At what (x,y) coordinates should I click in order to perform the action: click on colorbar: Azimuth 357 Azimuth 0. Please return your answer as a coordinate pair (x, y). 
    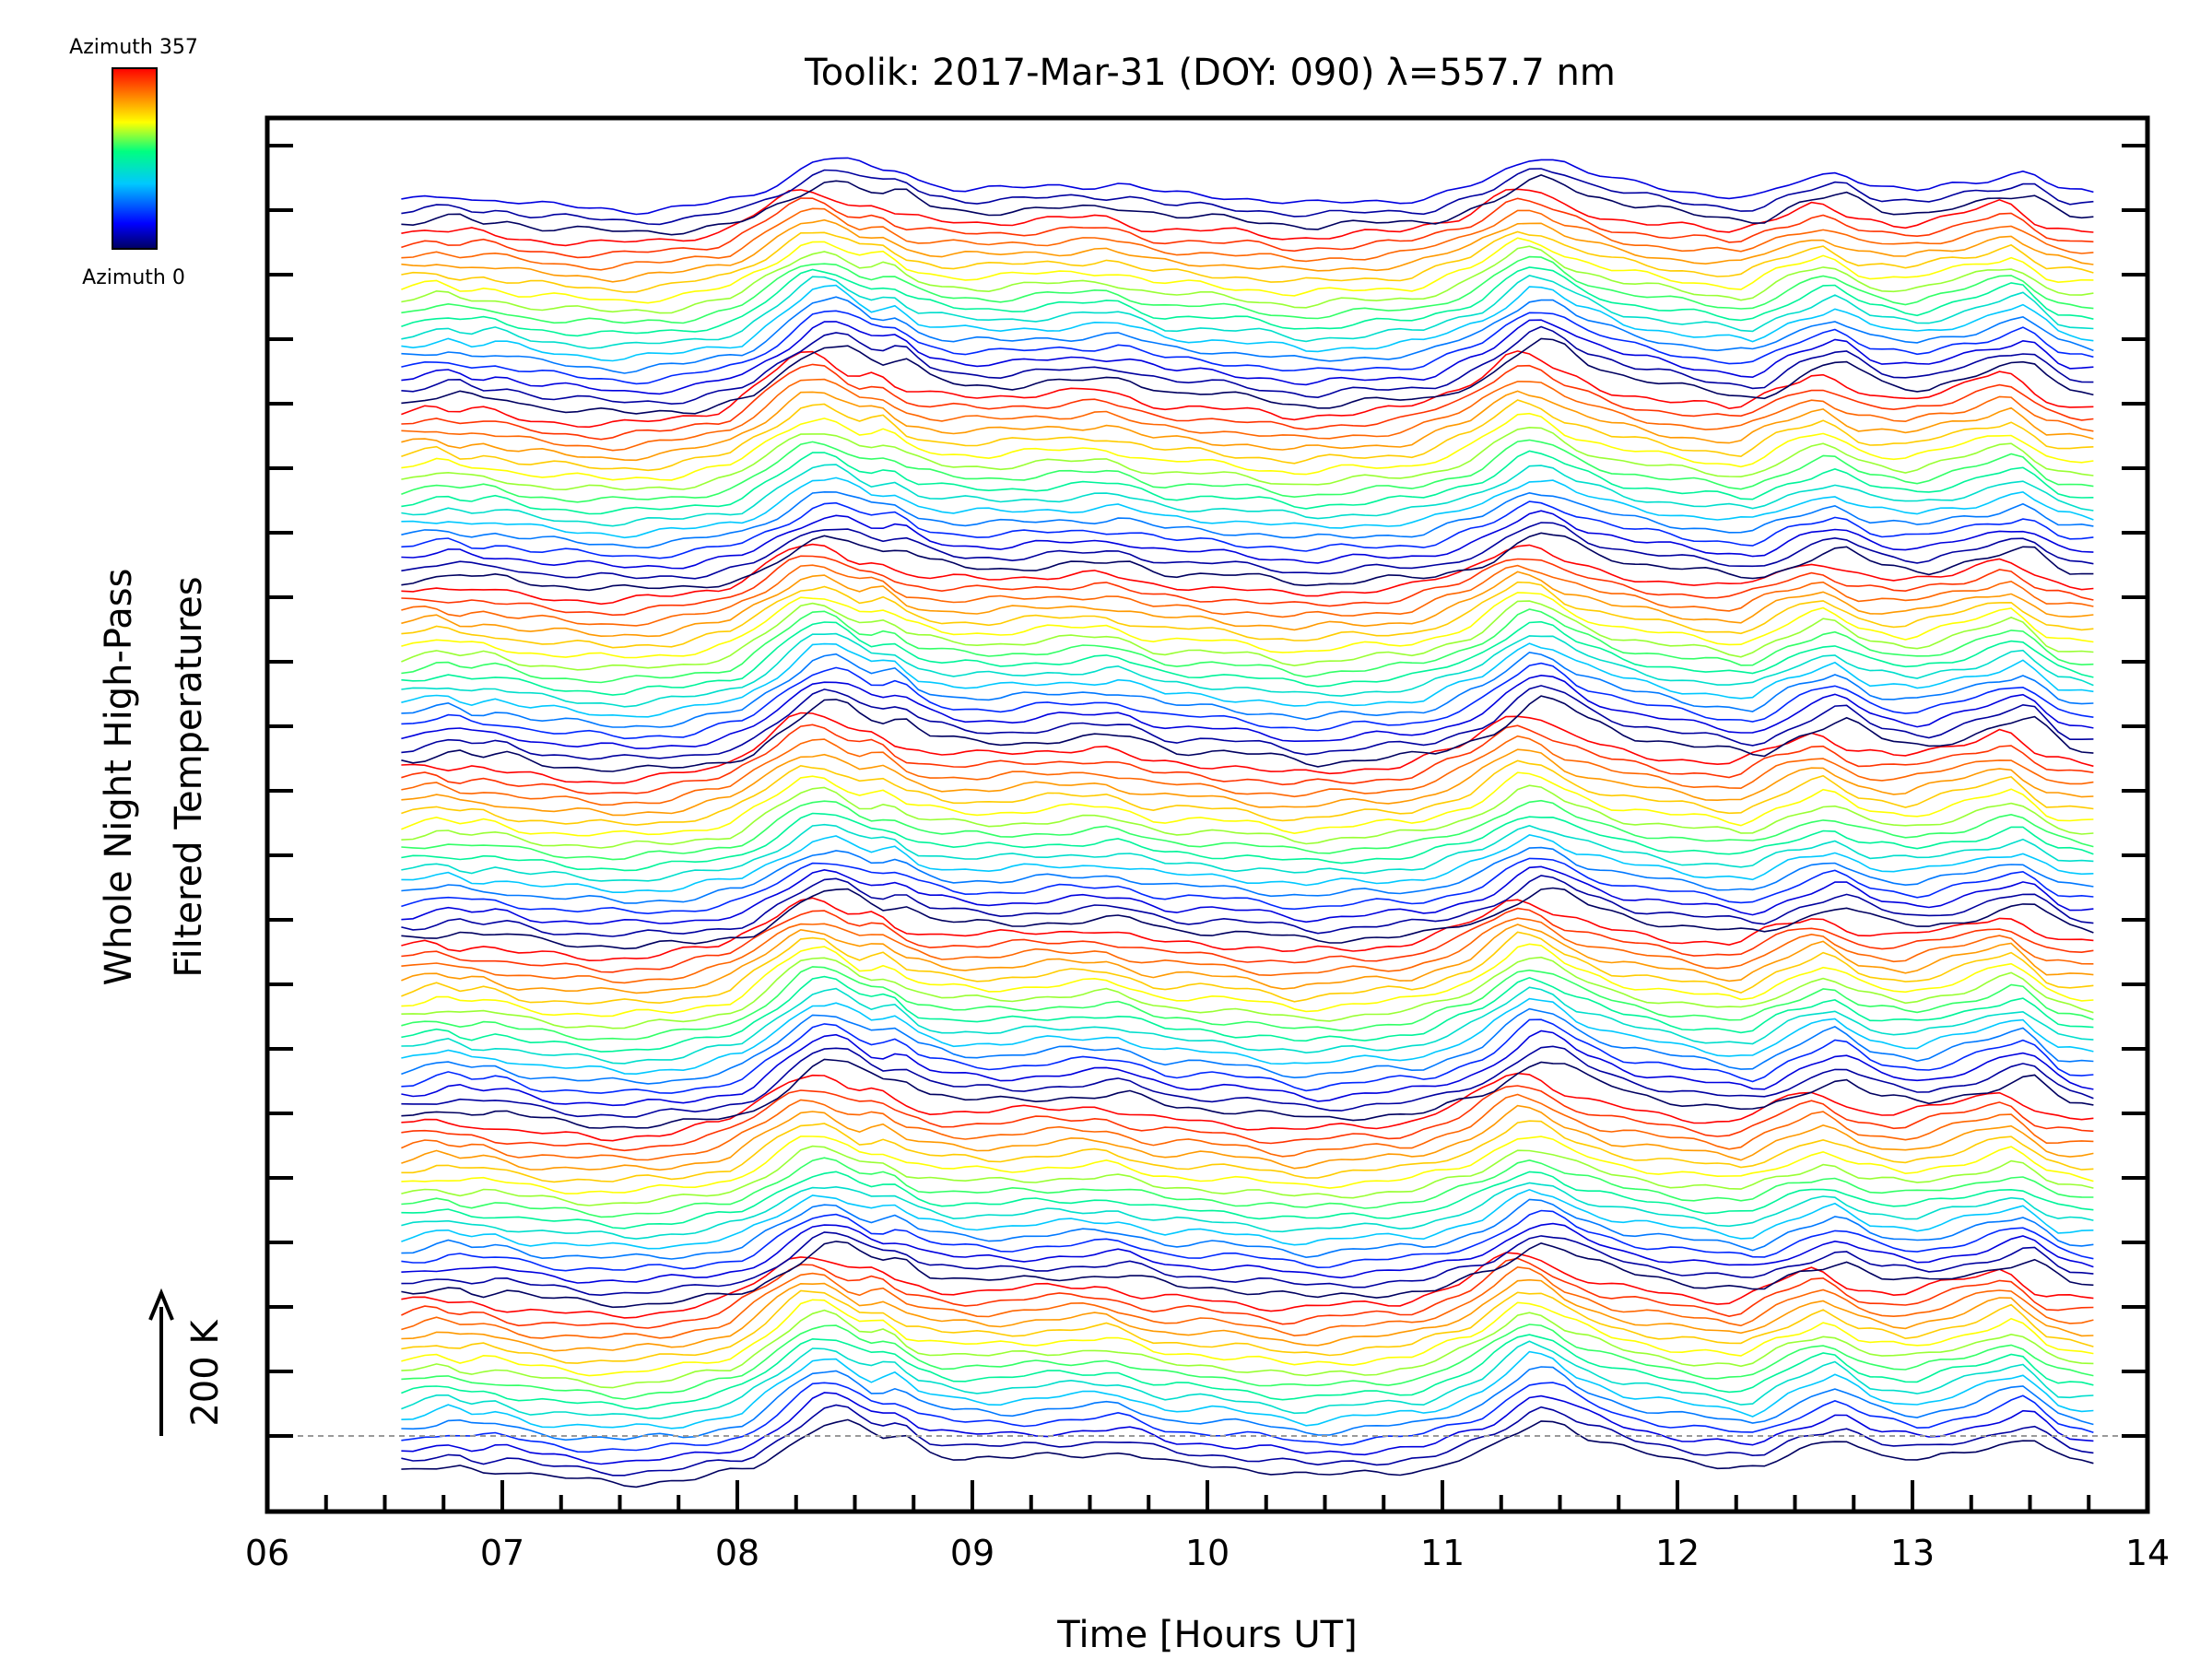
    Looking at the image, I should click on (133, 162).